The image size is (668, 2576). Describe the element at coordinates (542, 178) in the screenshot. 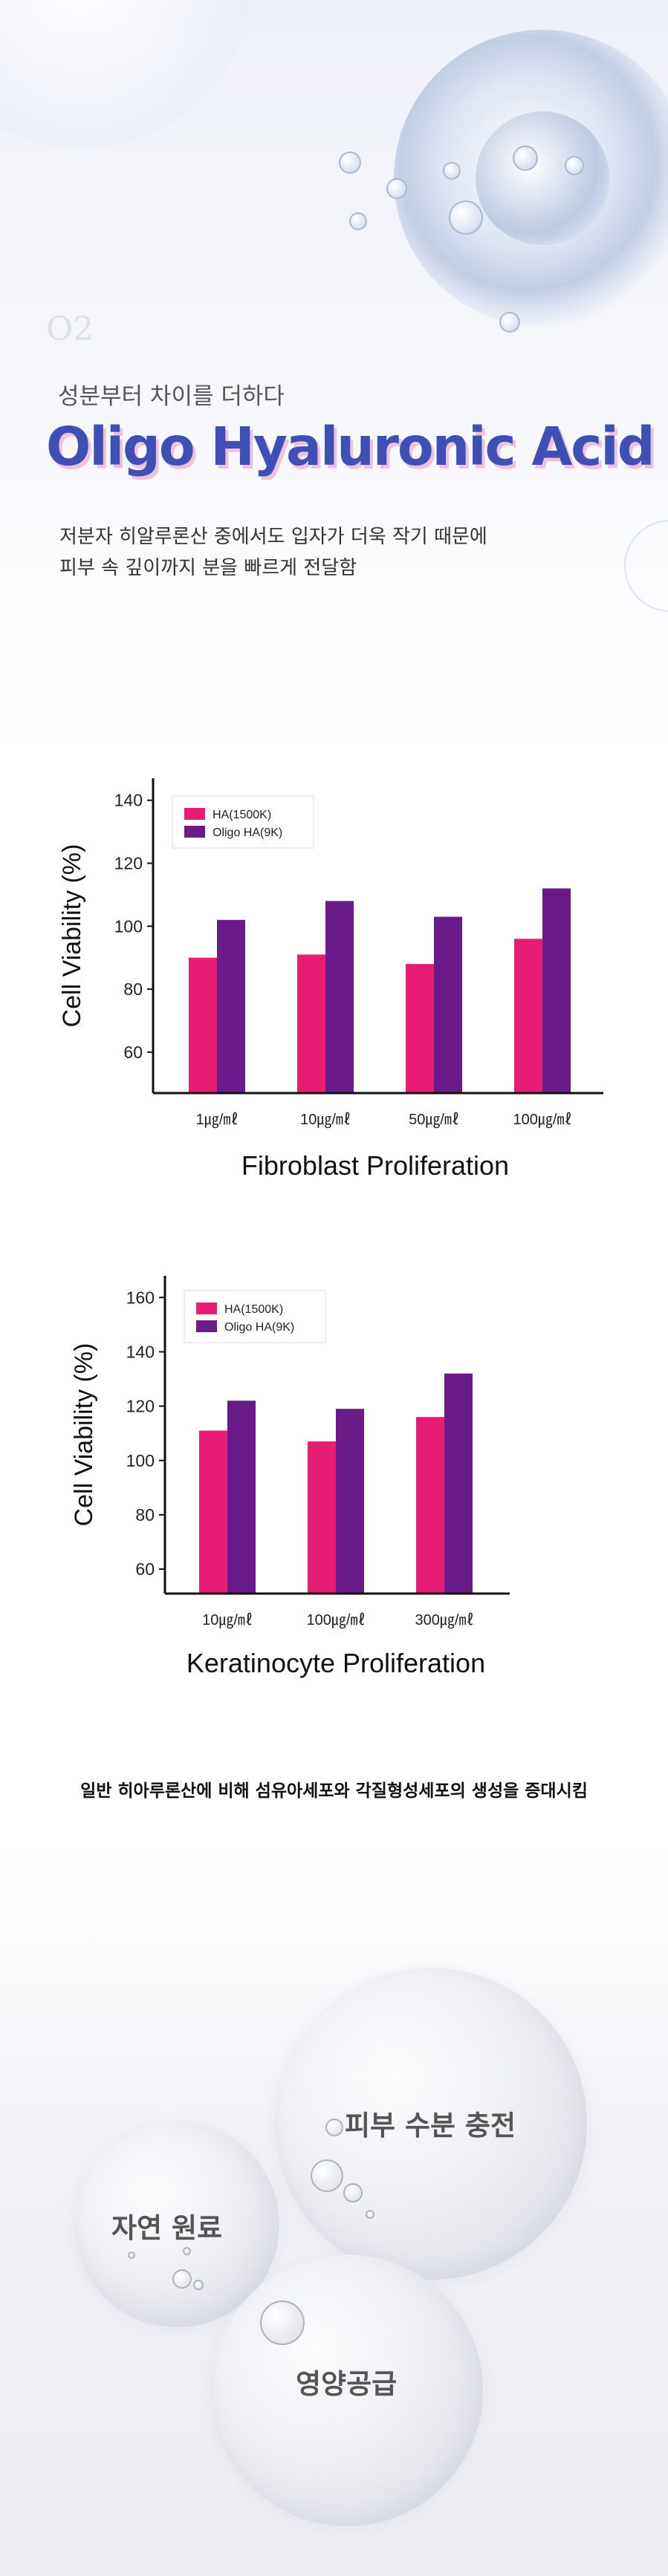

I see `molecule-core-image` at that location.